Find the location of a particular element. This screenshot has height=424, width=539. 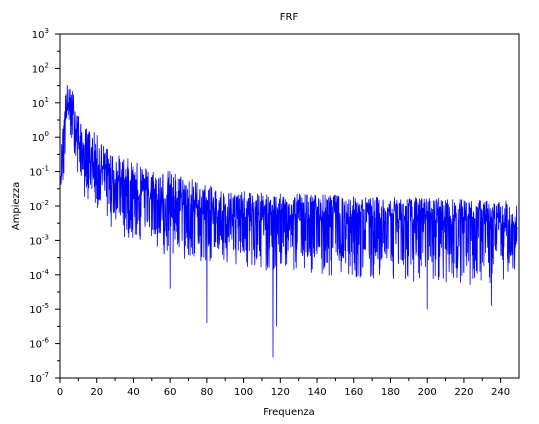

y-tick-label: 10⁰ is located at coordinates (40, 137).